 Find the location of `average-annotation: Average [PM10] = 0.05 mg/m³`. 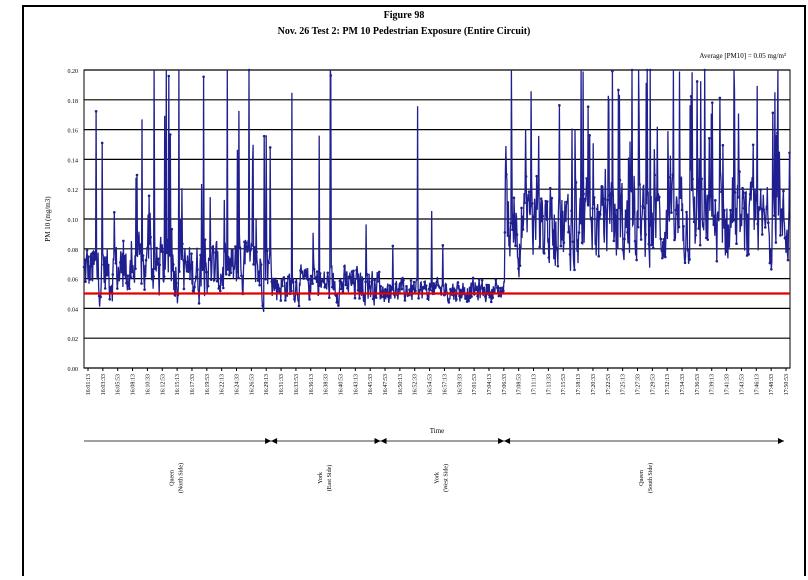

average-annotation: Average [PM10] = 0.05 mg/m³ is located at coordinates (742, 56).